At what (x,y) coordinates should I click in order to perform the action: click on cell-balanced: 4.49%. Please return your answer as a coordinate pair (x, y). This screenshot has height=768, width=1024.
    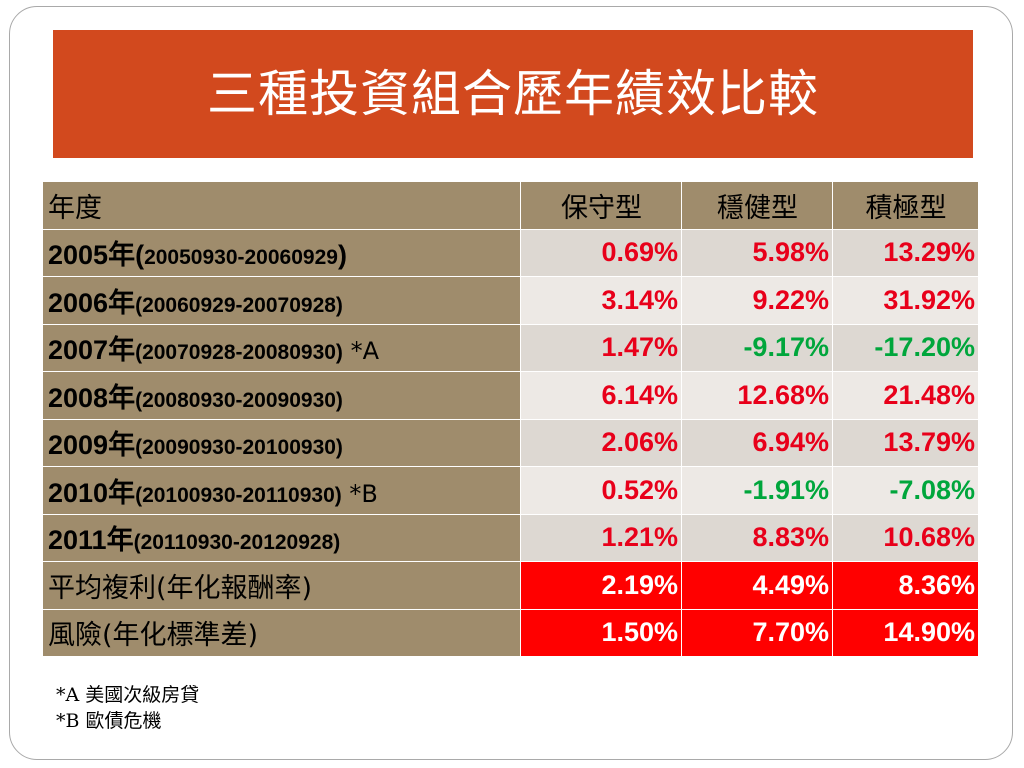
    Looking at the image, I should click on (757, 585).